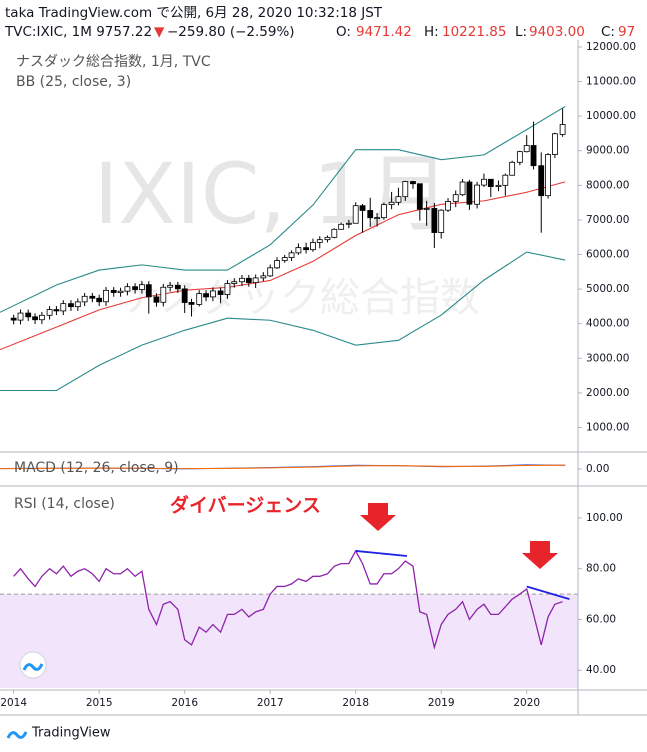 The height and width of the screenshot is (752, 647). What do you see at coordinates (300, 298) in the screenshot?
I see `watermark-sub: ナスダック総合指数` at bounding box center [300, 298].